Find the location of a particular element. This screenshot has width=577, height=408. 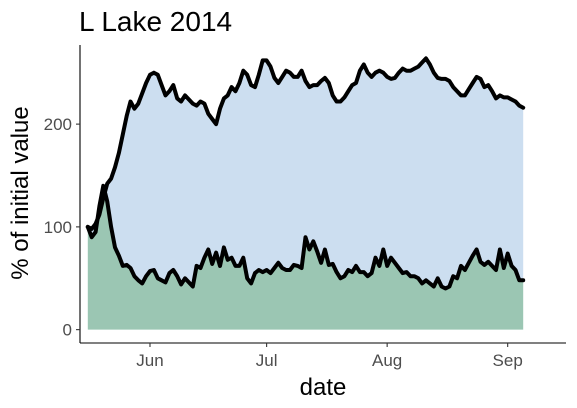

x-tick-label: Jul is located at coordinates (267, 360).